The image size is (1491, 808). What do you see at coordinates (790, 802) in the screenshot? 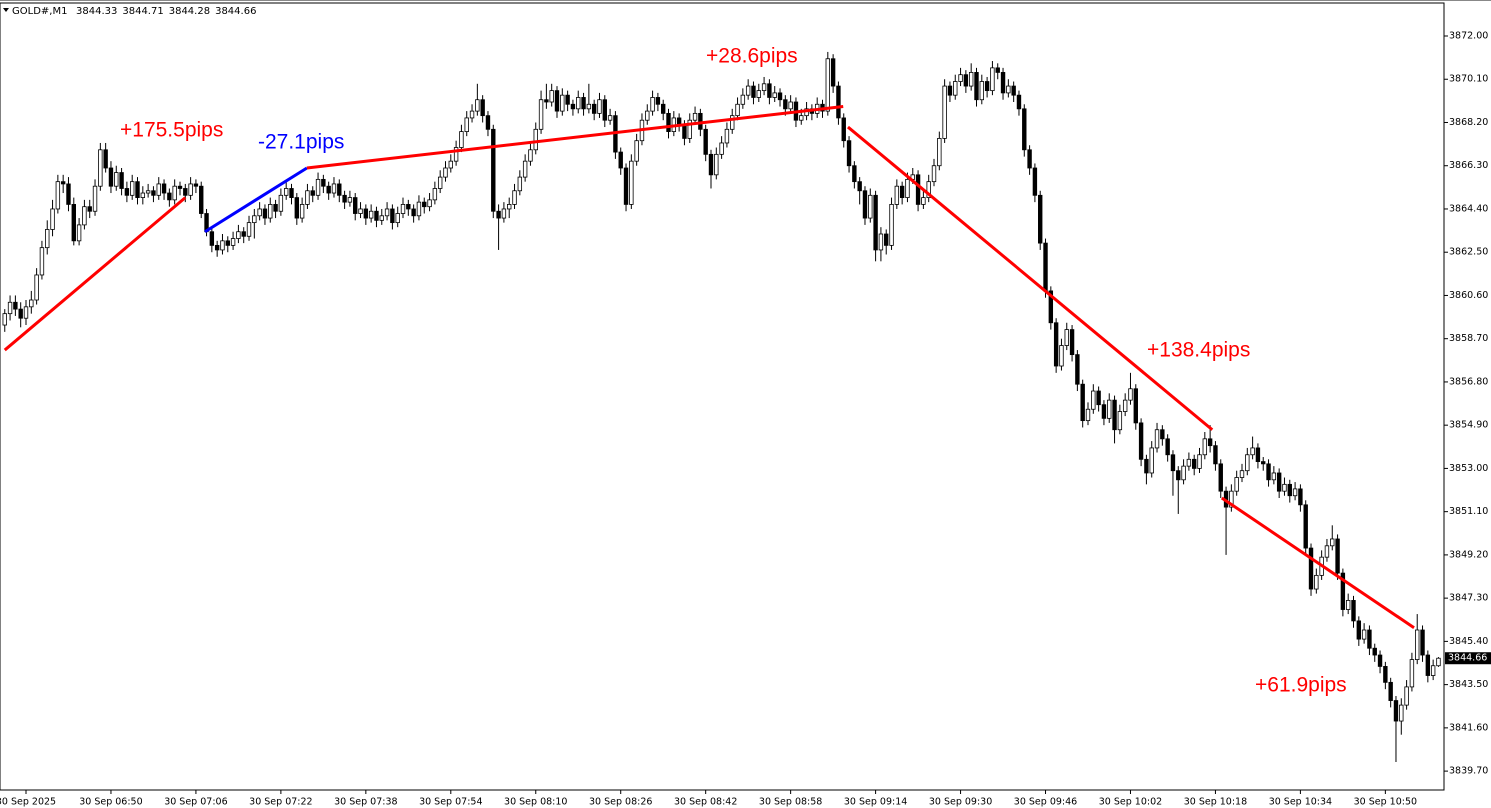
I see `x-tick-label: 30 Sep 08:58` at bounding box center [790, 802].